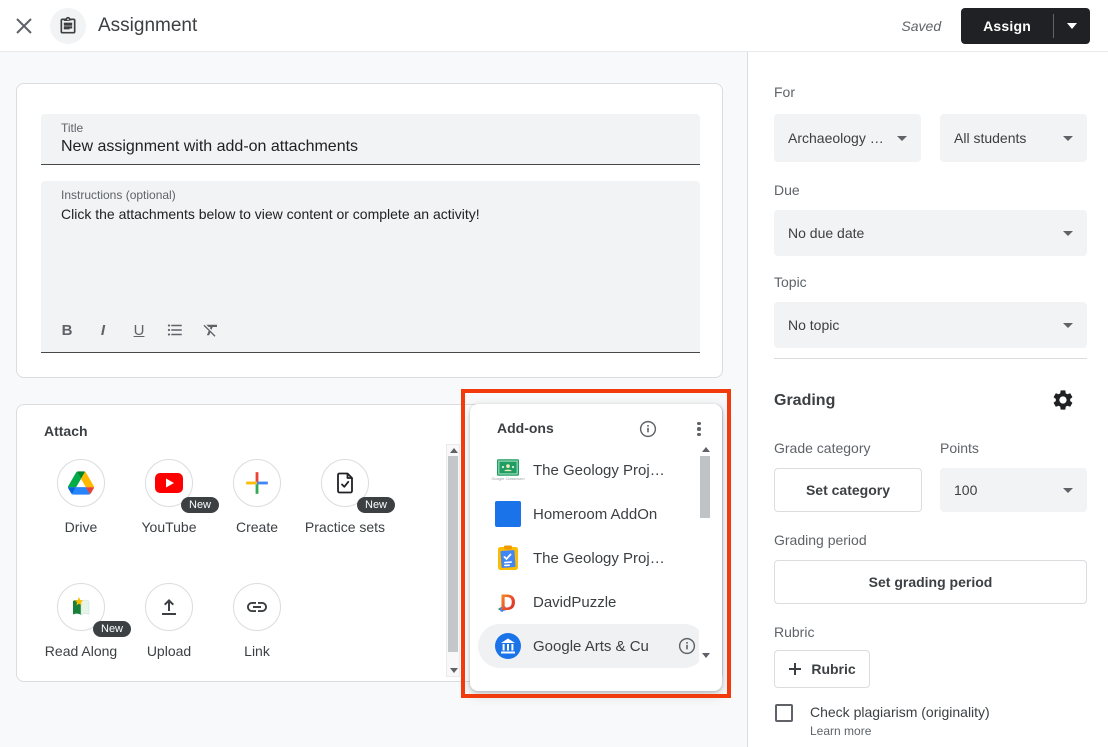 The width and height of the screenshot is (1108, 747). What do you see at coordinates (699, 429) in the screenshot?
I see `addons-overflow-menu-button` at bounding box center [699, 429].